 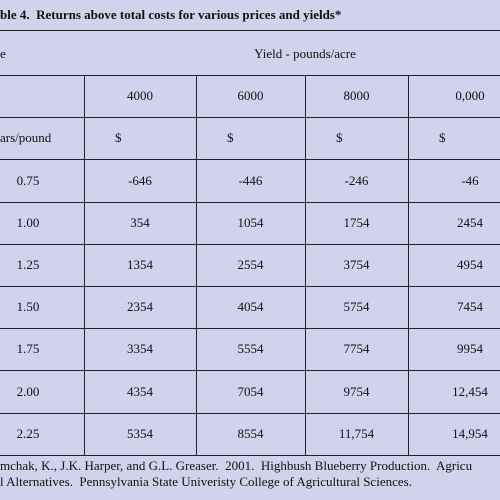 I want to click on cell: 11,754, so click(x=356, y=433).